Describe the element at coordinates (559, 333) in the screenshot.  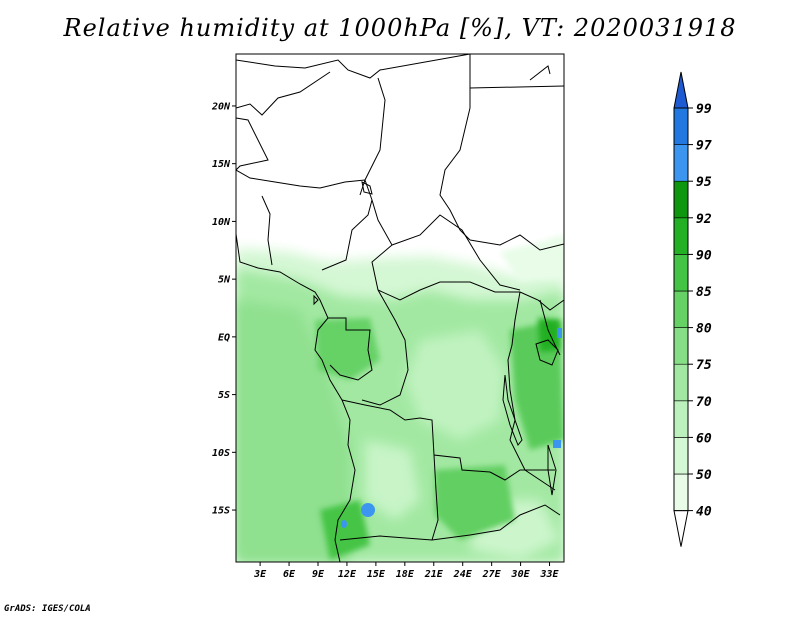
I see `humidity-spot-97-d` at that location.